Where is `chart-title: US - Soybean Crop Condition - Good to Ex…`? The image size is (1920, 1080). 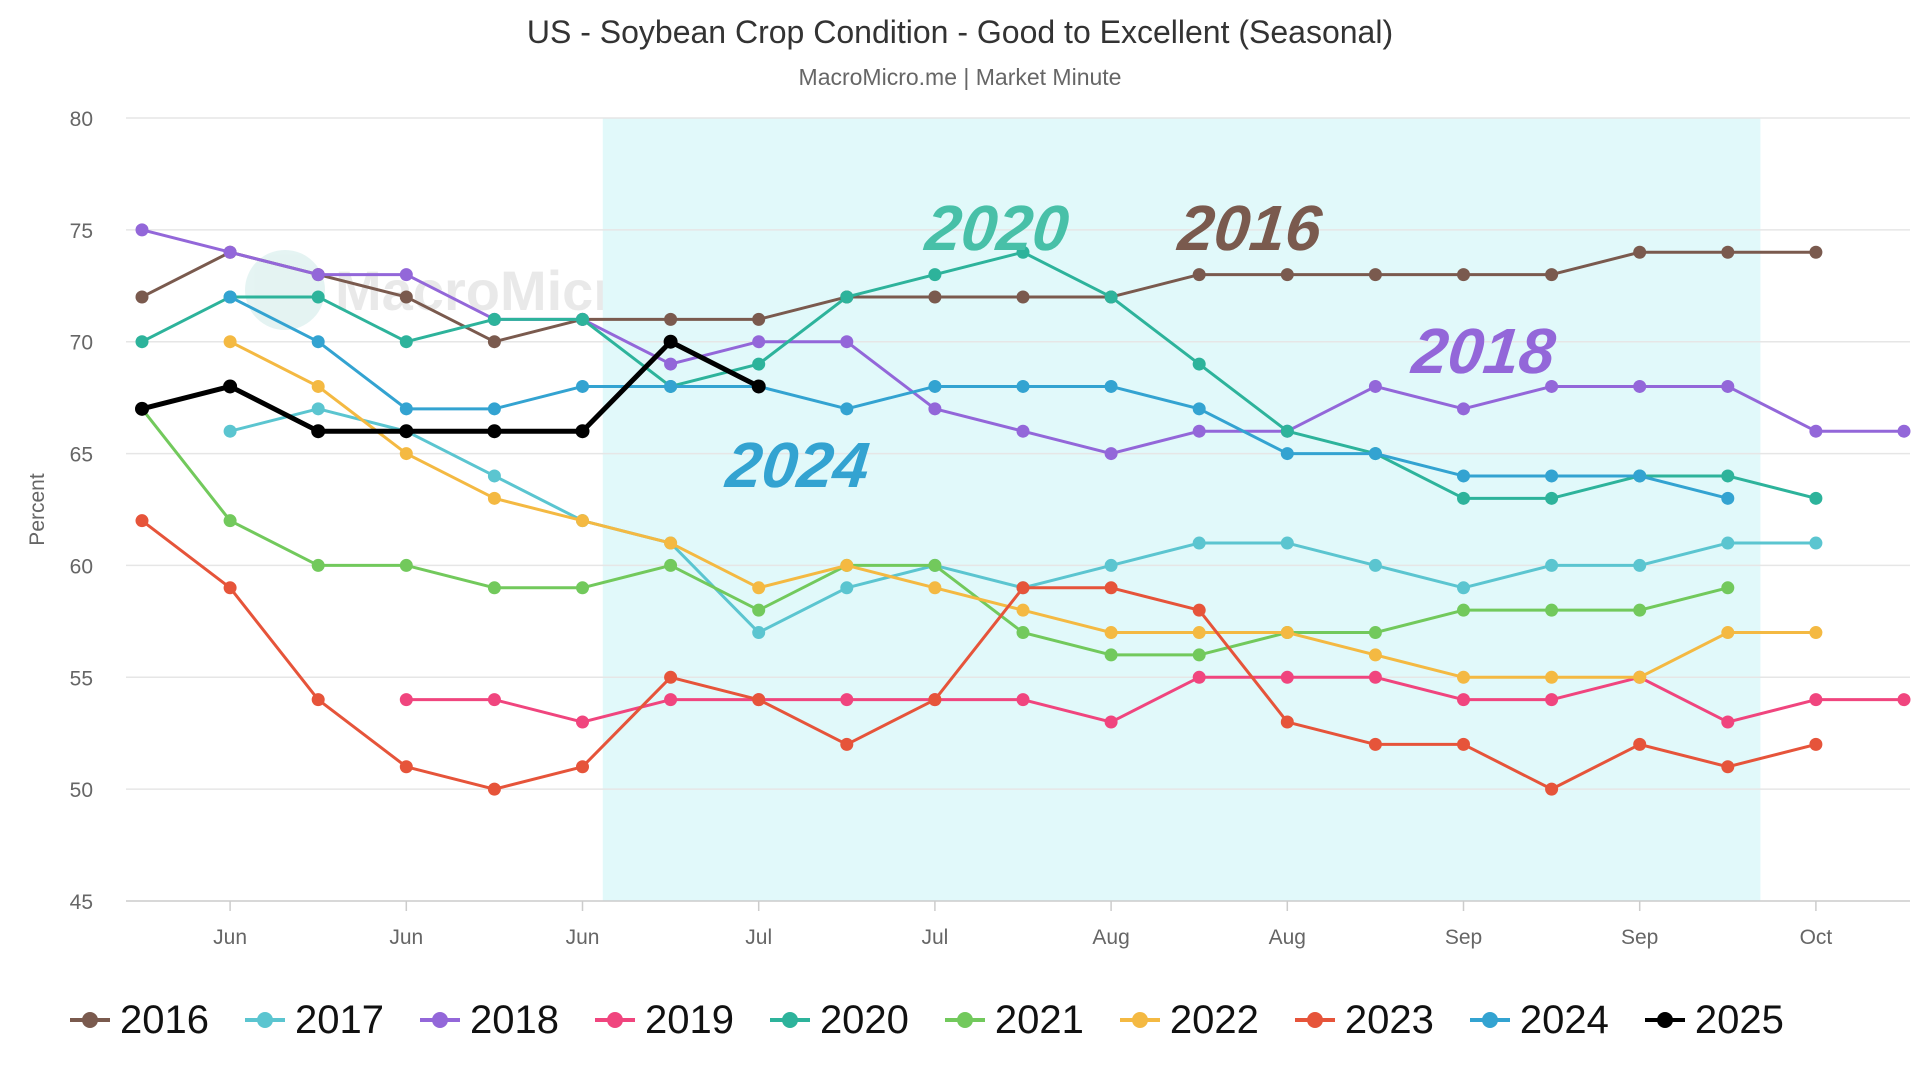
chart-title: US - Soybean Crop Condition - Good to Ex… is located at coordinates (960, 32).